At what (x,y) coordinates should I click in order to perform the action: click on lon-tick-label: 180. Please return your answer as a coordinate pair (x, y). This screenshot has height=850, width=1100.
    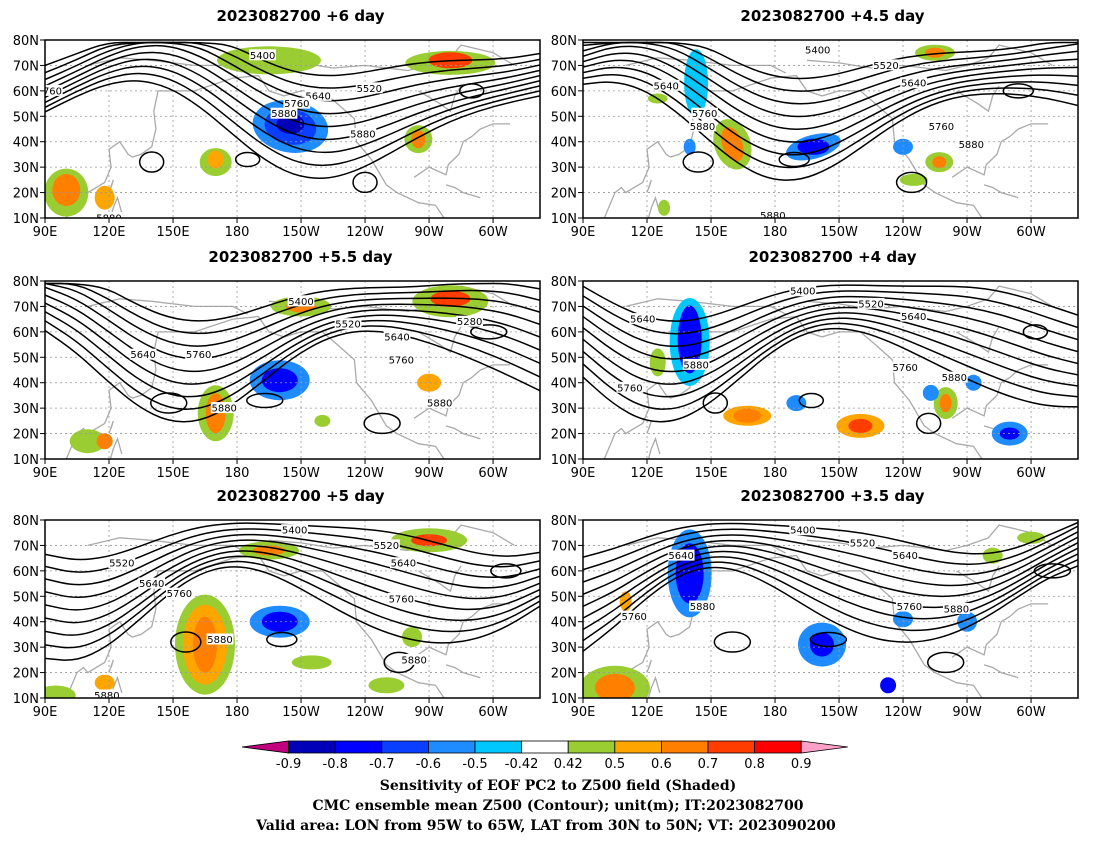
    Looking at the image, I should click on (237, 473).